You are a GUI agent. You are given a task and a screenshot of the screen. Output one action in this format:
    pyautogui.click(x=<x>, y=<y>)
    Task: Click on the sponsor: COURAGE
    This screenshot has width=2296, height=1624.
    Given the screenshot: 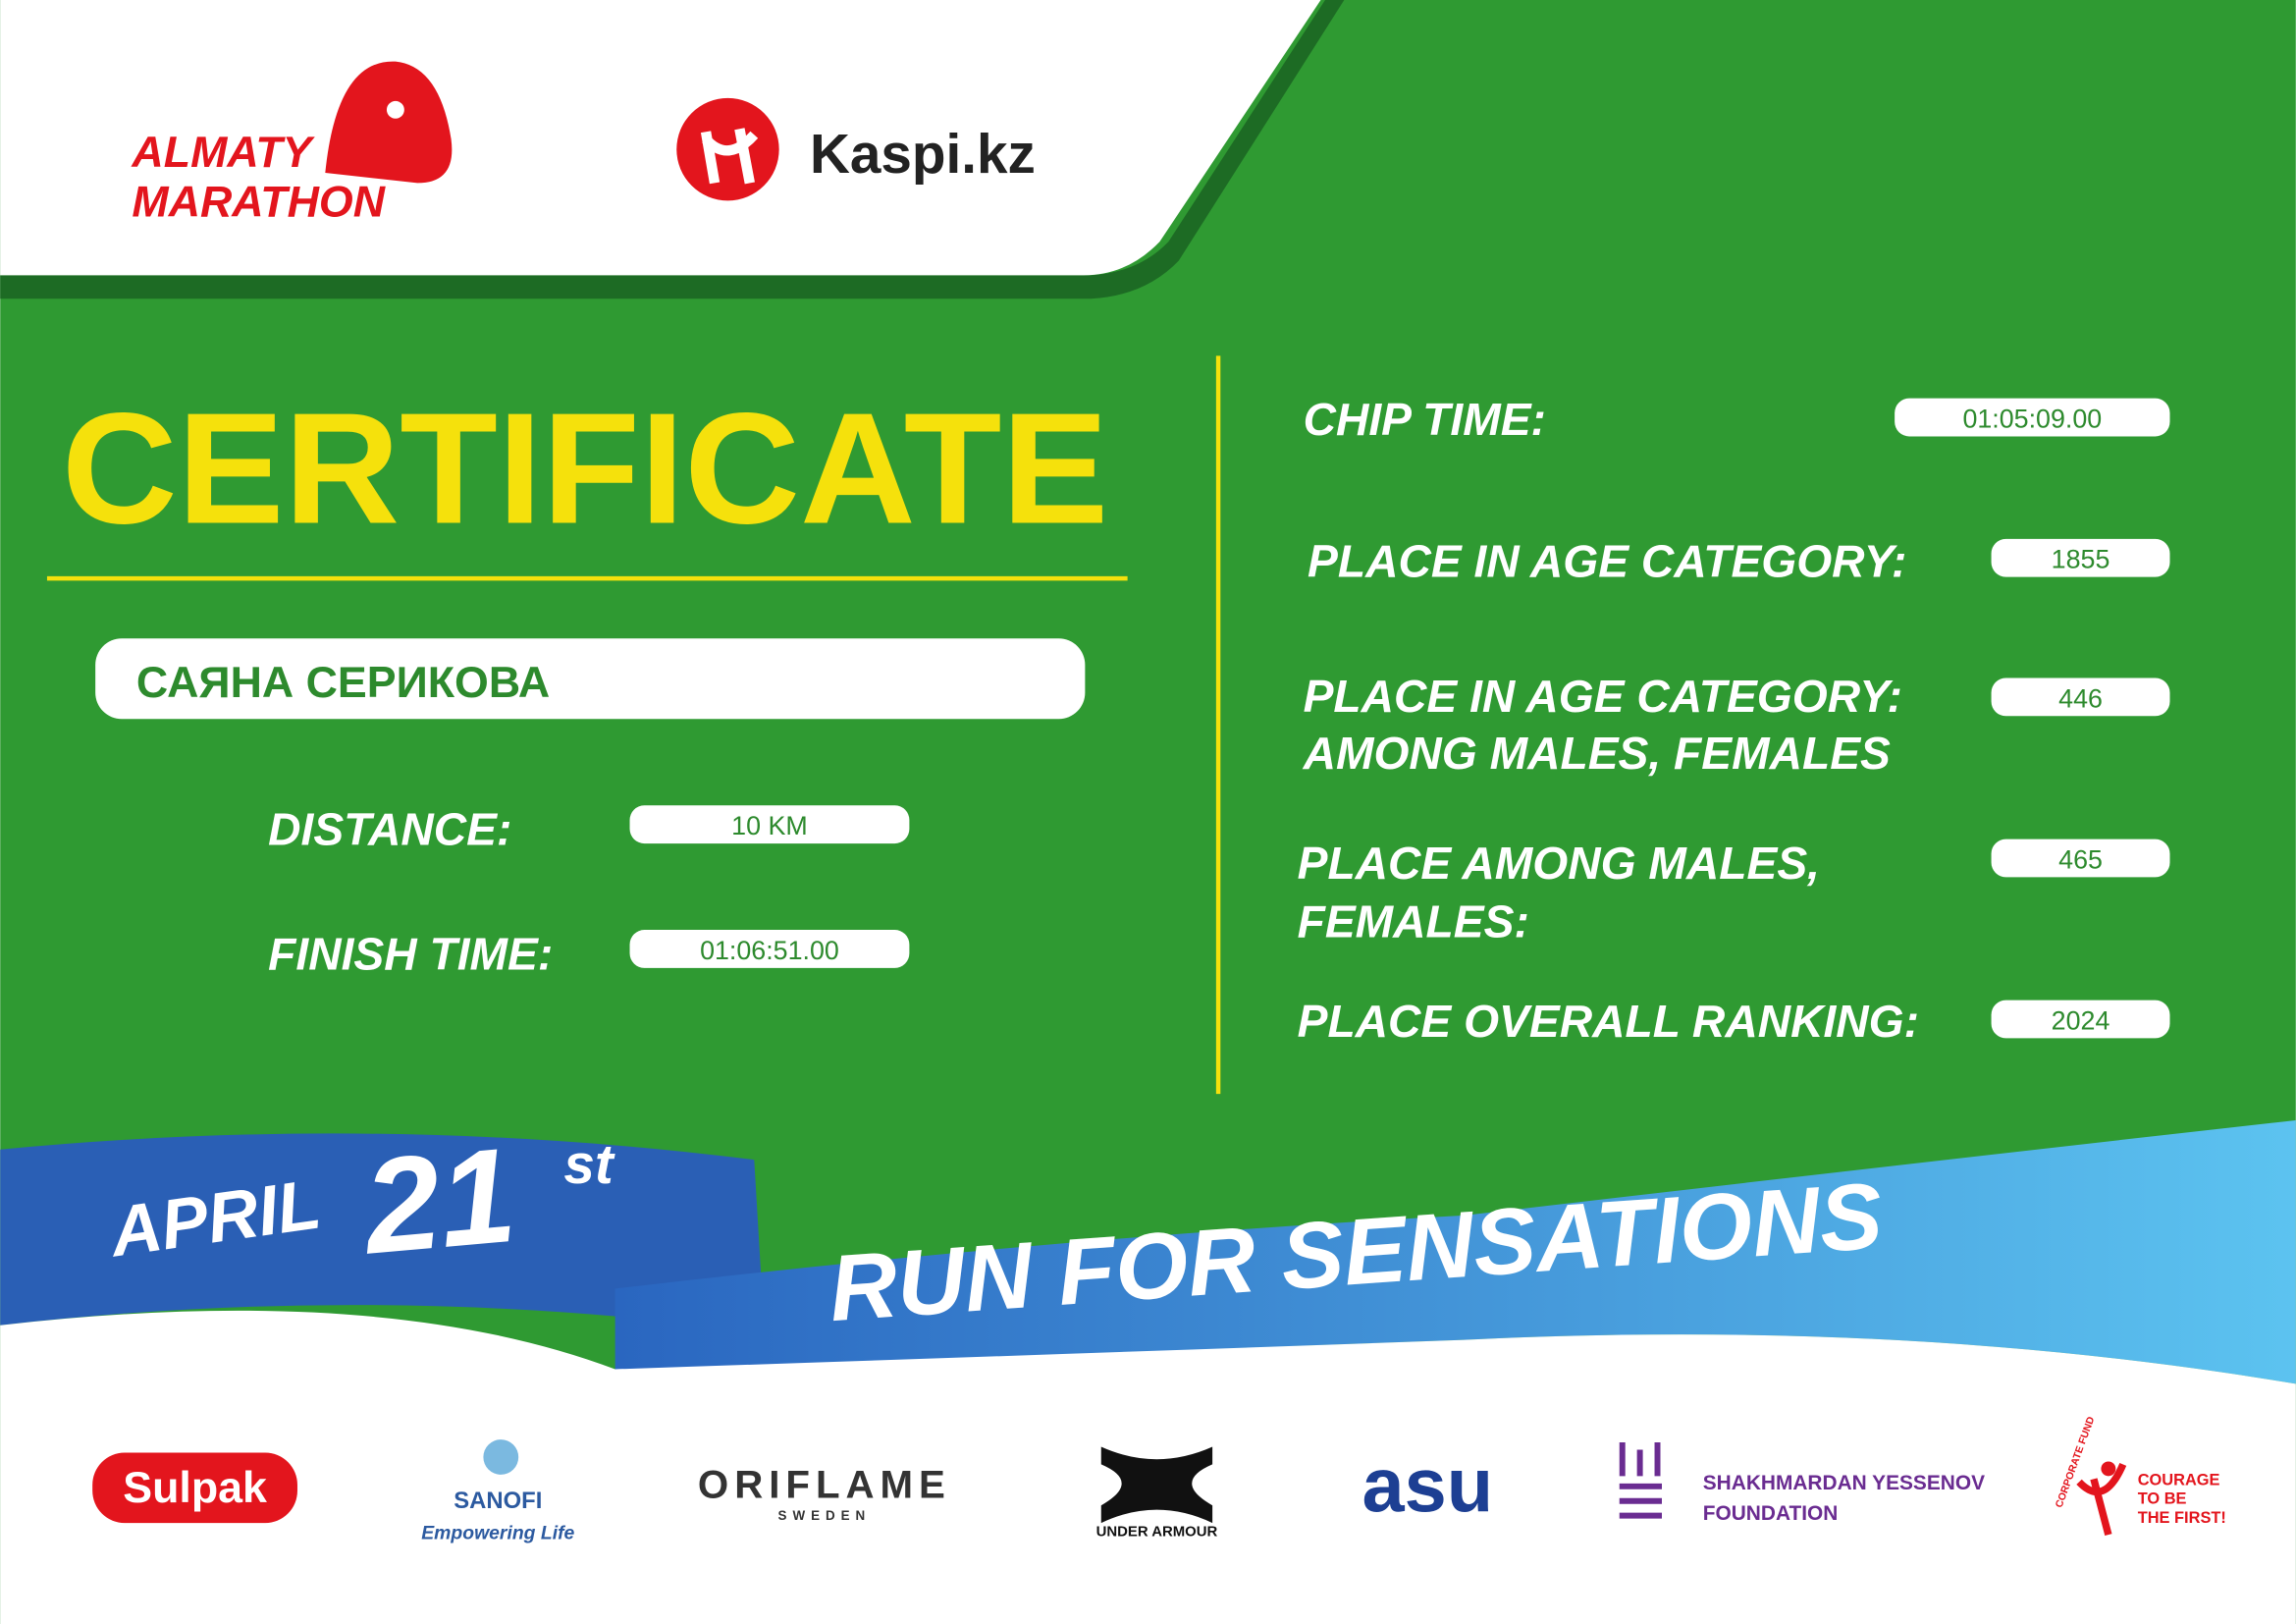 What is the action you would take?
    pyautogui.click(x=2179, y=1480)
    